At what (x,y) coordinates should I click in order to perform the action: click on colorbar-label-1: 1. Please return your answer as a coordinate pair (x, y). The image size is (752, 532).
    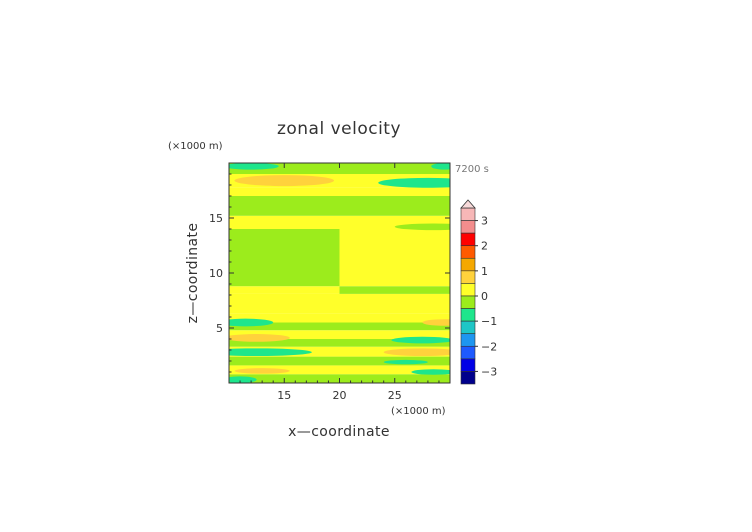
    Looking at the image, I should click on (484, 271).